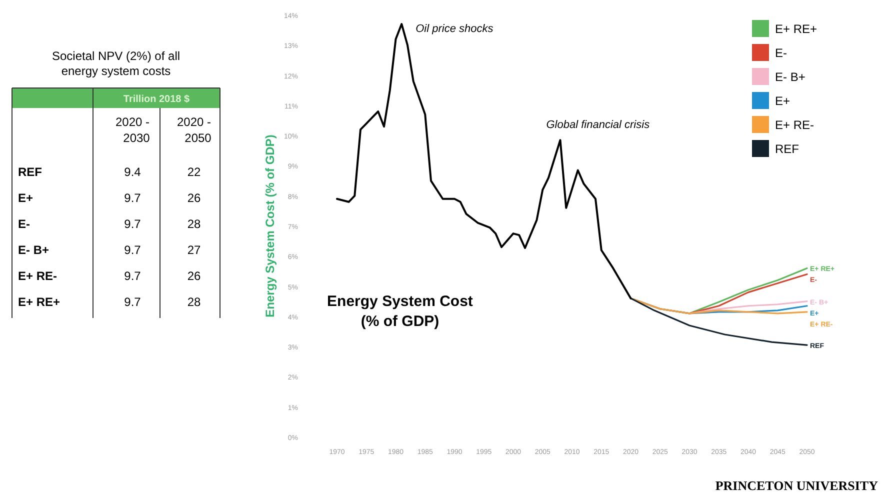 The height and width of the screenshot is (497, 886). What do you see at coordinates (38, 276) in the screenshot?
I see `category-label: E+ RE-` at bounding box center [38, 276].